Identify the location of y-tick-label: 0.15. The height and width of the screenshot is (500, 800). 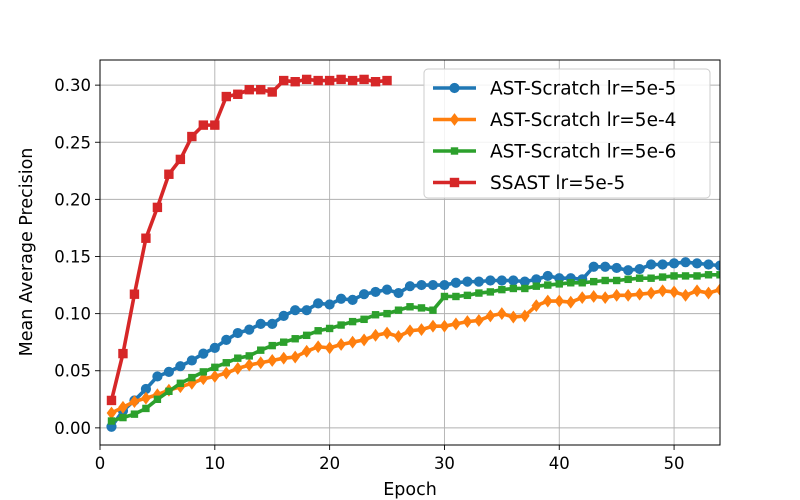
(72, 256).